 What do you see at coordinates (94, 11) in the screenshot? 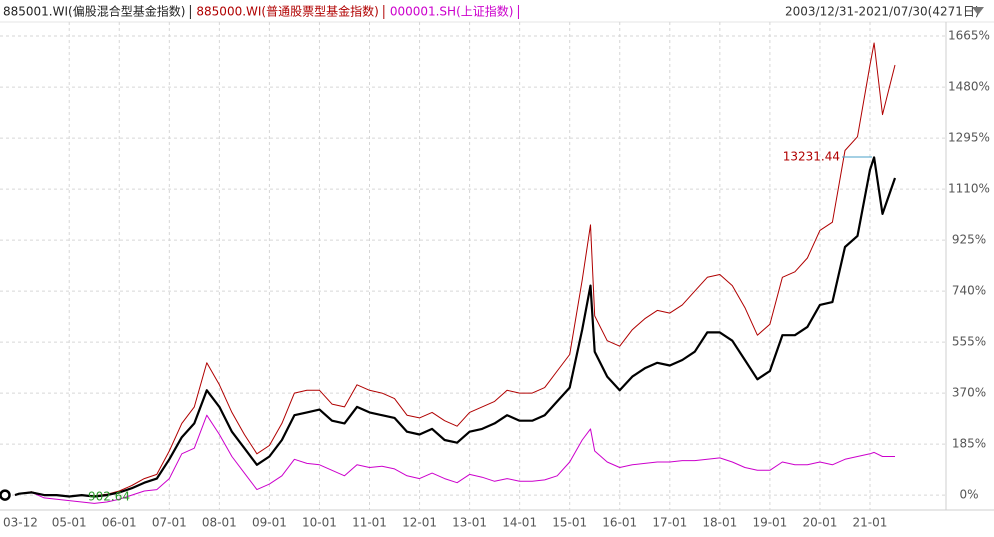
I see `legend-entry: 885001.WI(偏股混合型基金指数)` at bounding box center [94, 11].